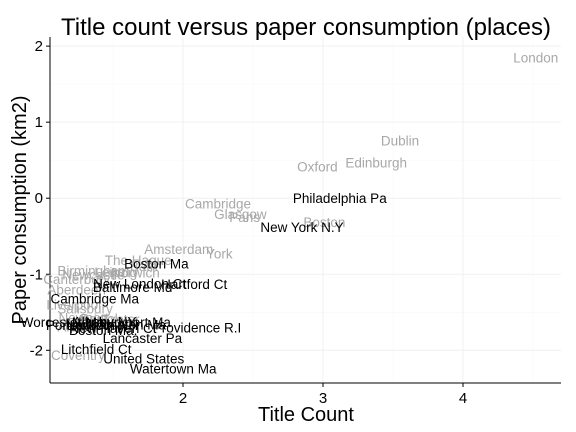  What do you see at coordinates (144, 266) in the screenshot?
I see `point-label: Bath` at bounding box center [144, 266].